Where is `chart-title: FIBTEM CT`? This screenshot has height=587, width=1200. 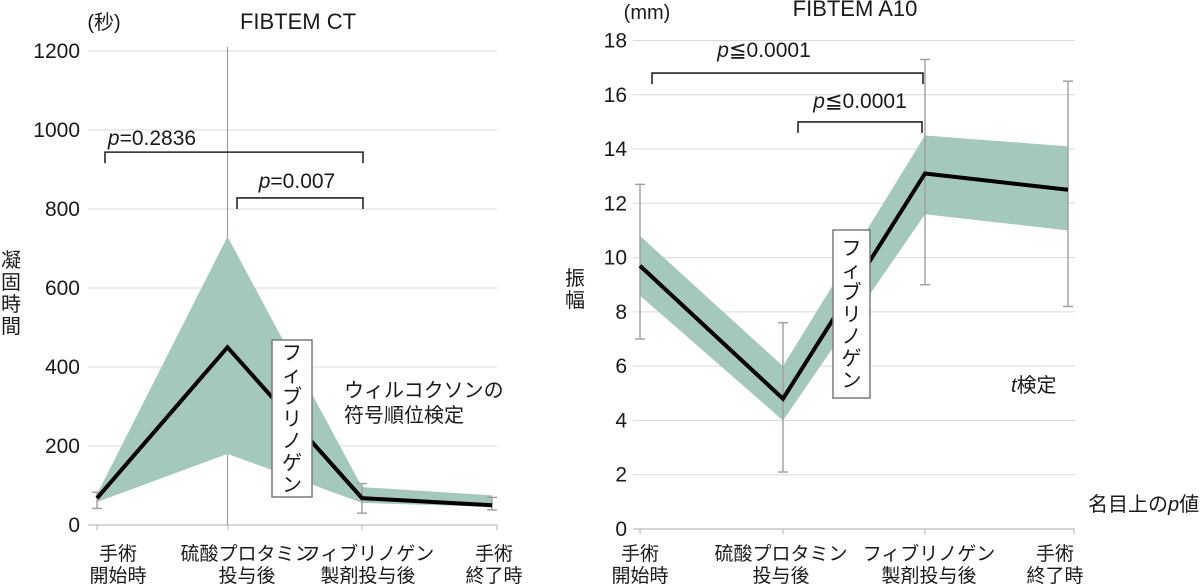 chart-title: FIBTEM CT is located at coordinates (298, 21).